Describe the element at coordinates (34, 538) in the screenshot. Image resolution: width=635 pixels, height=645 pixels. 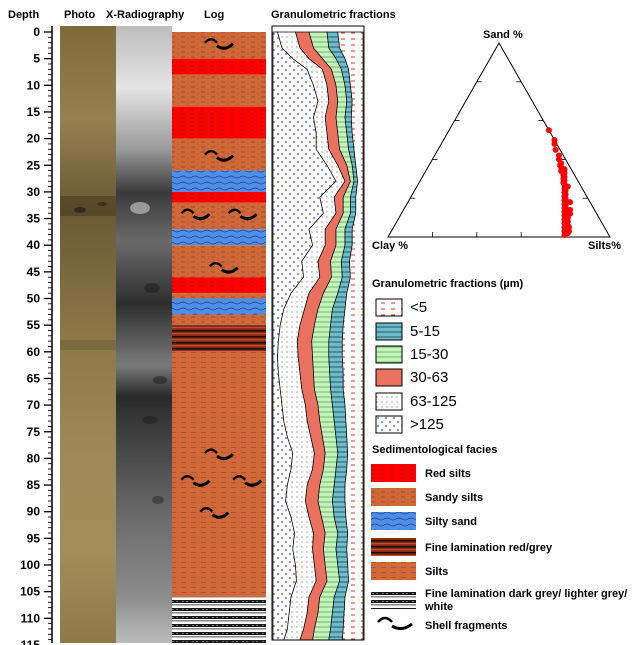
I see `depth-tick-label: 95` at that location.